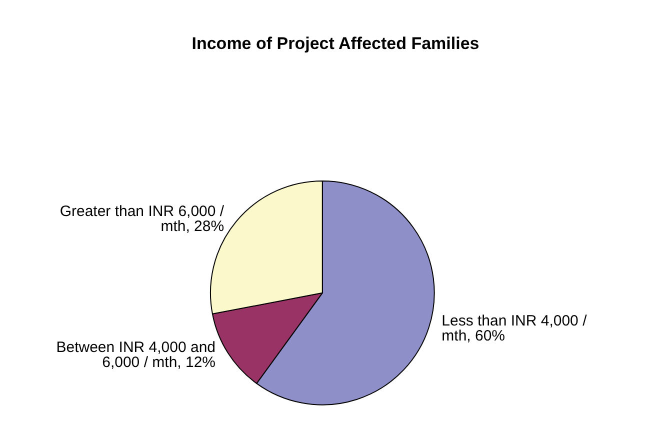 Image resolution: width=671 pixels, height=423 pixels. Describe the element at coordinates (336, 43) in the screenshot. I see `chart-title: Income of Project Affected Families` at that location.